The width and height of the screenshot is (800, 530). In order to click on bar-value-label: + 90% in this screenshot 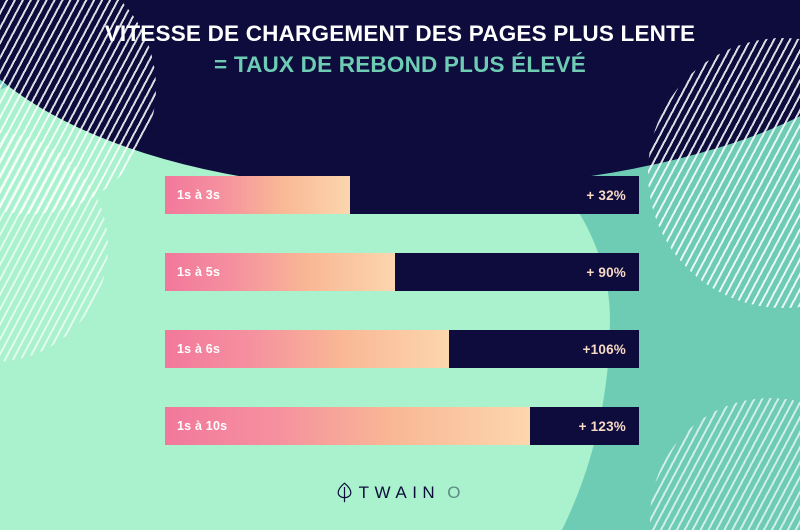, I will do `click(606, 272)`.